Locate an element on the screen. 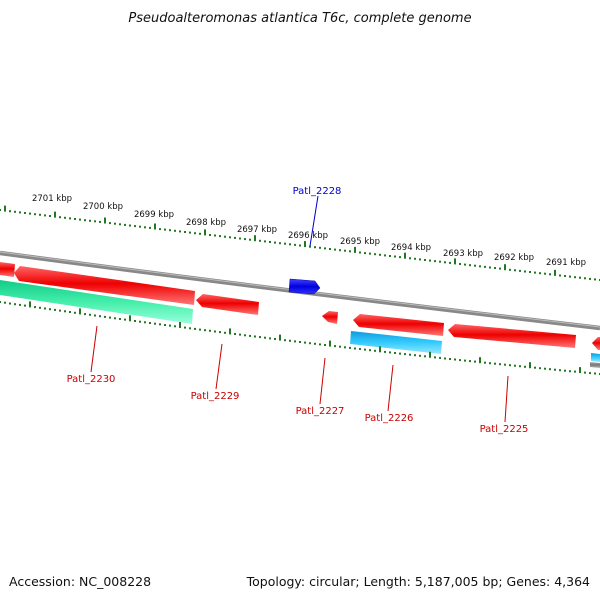 This screenshot has height=600, width=600. feature-patl-2230-green is located at coordinates (96, 302).